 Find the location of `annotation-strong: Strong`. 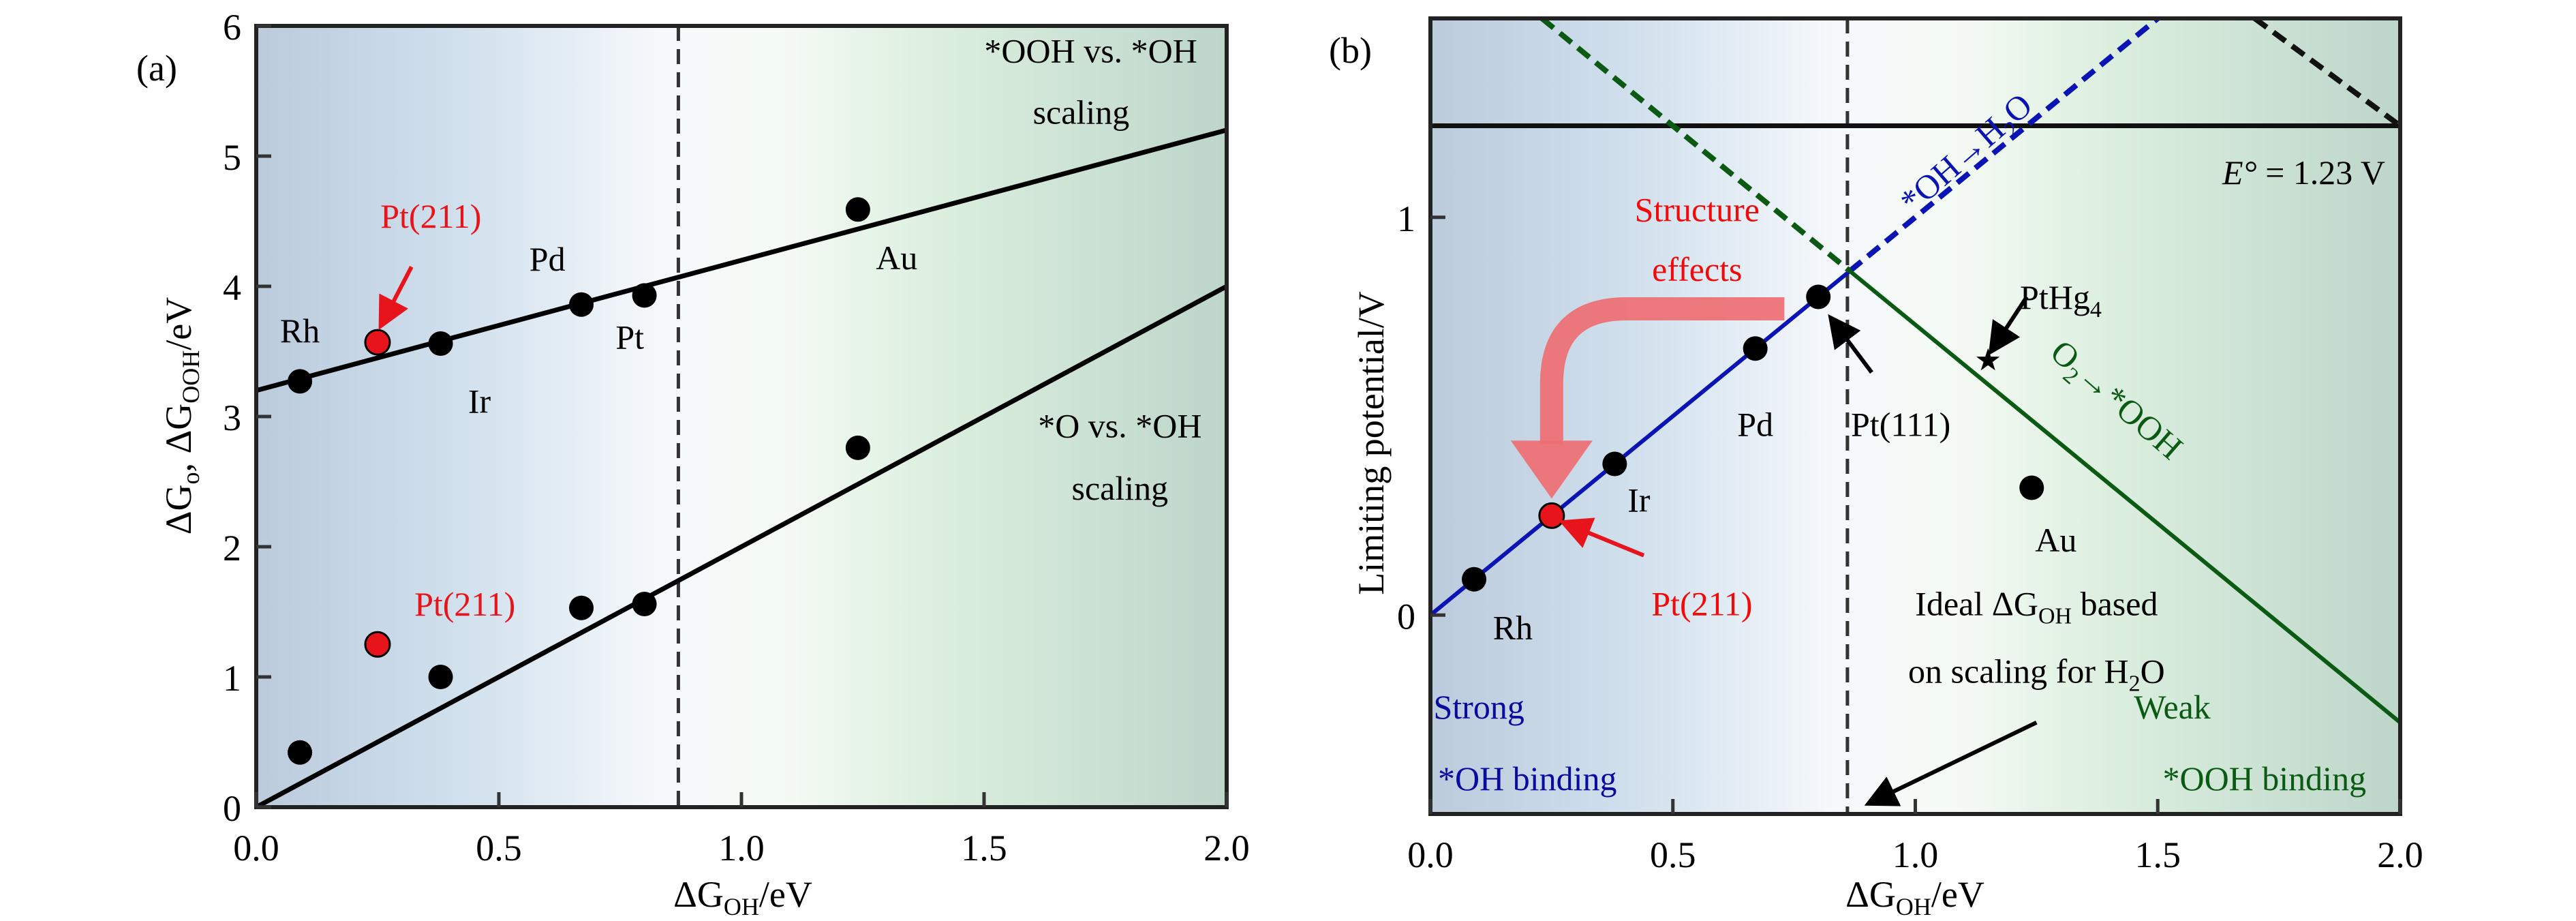

annotation-strong: Strong is located at coordinates (1478, 707).